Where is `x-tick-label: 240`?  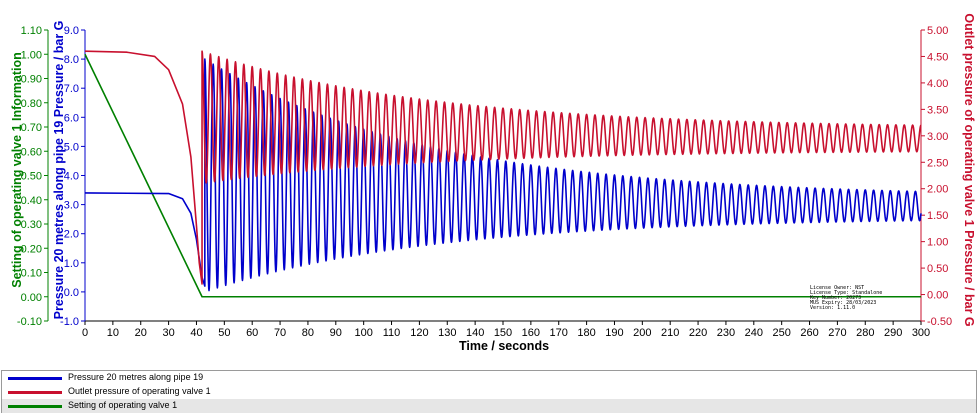 x-tick-label: 240 is located at coordinates (754, 333).